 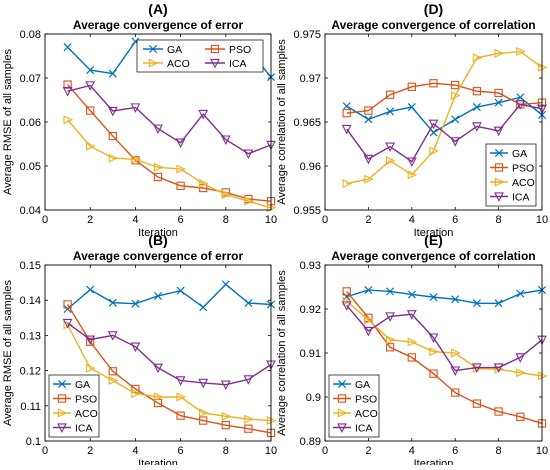 I want to click on y-tick-label: 0.96, so click(x=310, y=167).